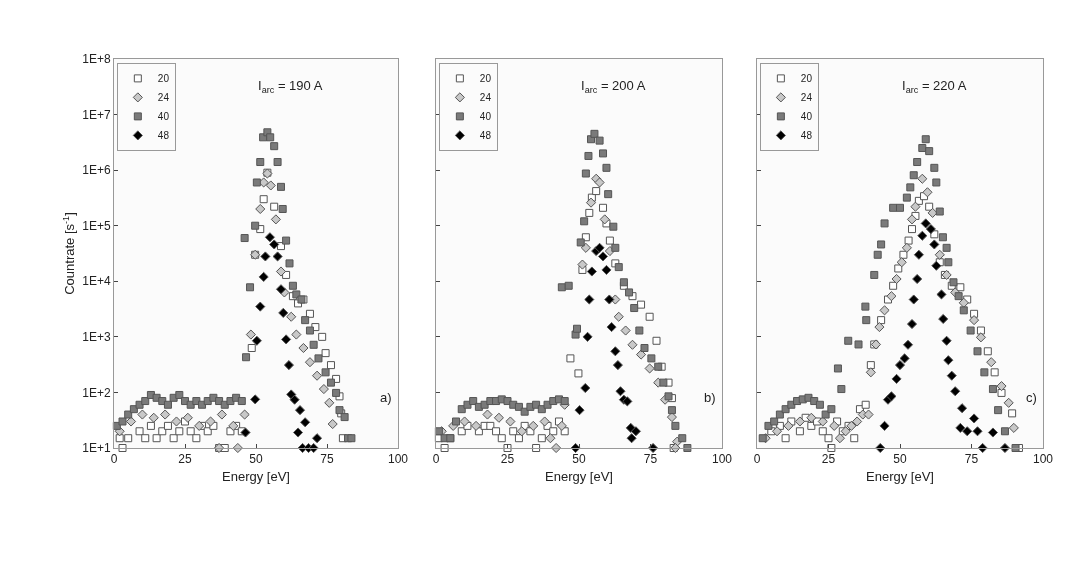 The width and height of the screenshot is (1068, 565). Describe the element at coordinates (934, 86) in the screenshot. I see `text: I$_{arc}$ = 220 A` at that location.